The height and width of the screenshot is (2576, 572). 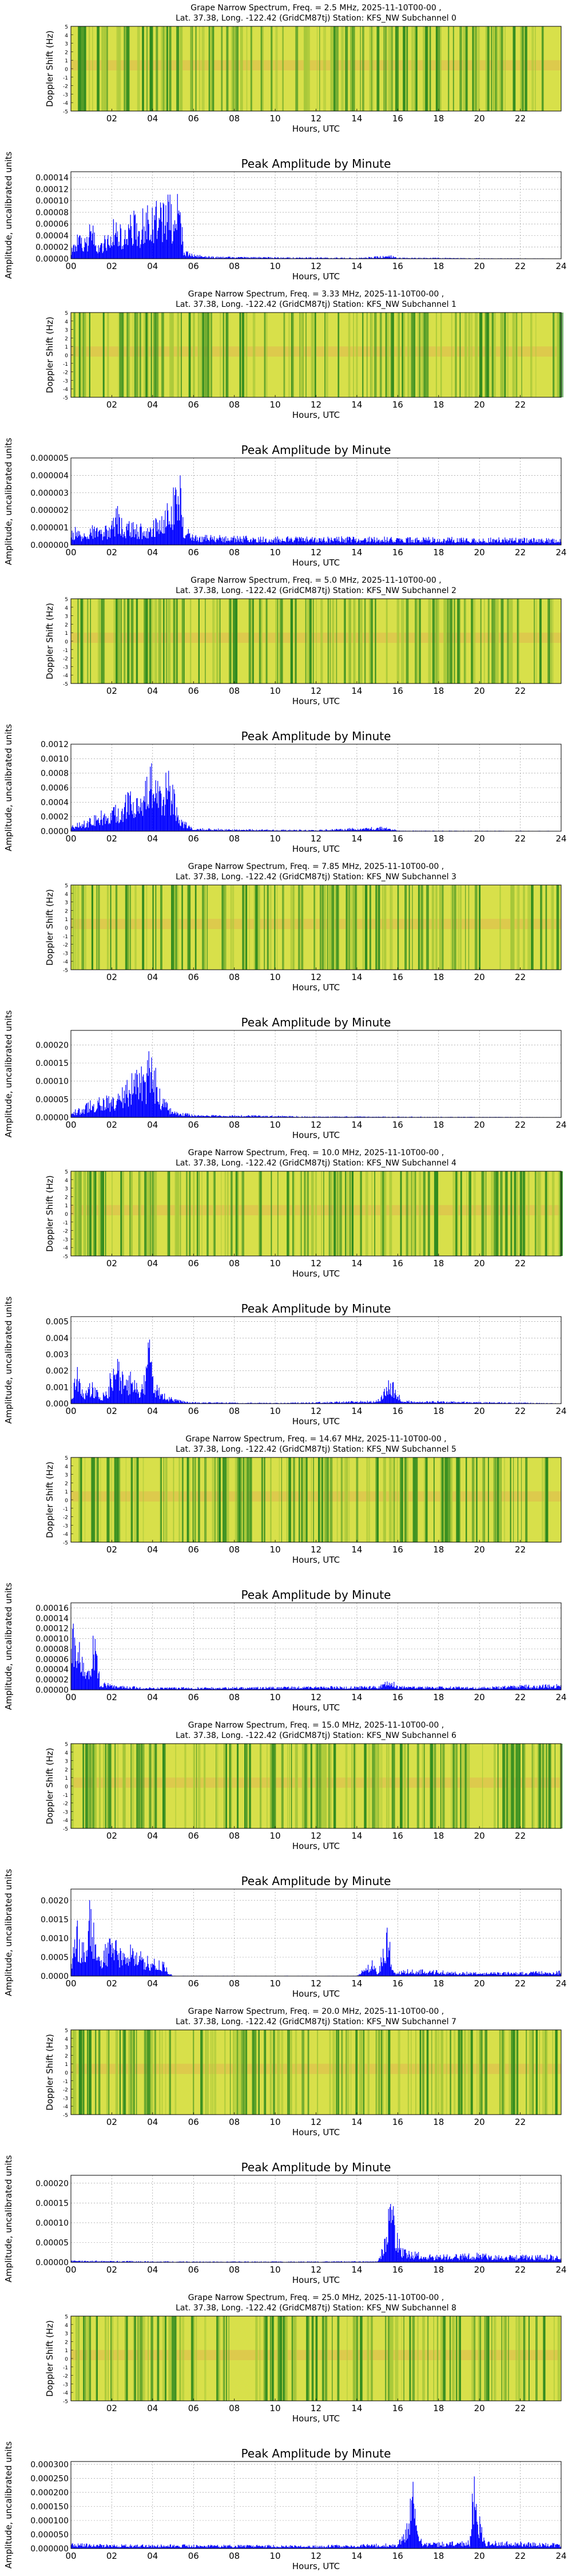 I want to click on spectrum-x-tick-label: 10, so click(x=275, y=977).